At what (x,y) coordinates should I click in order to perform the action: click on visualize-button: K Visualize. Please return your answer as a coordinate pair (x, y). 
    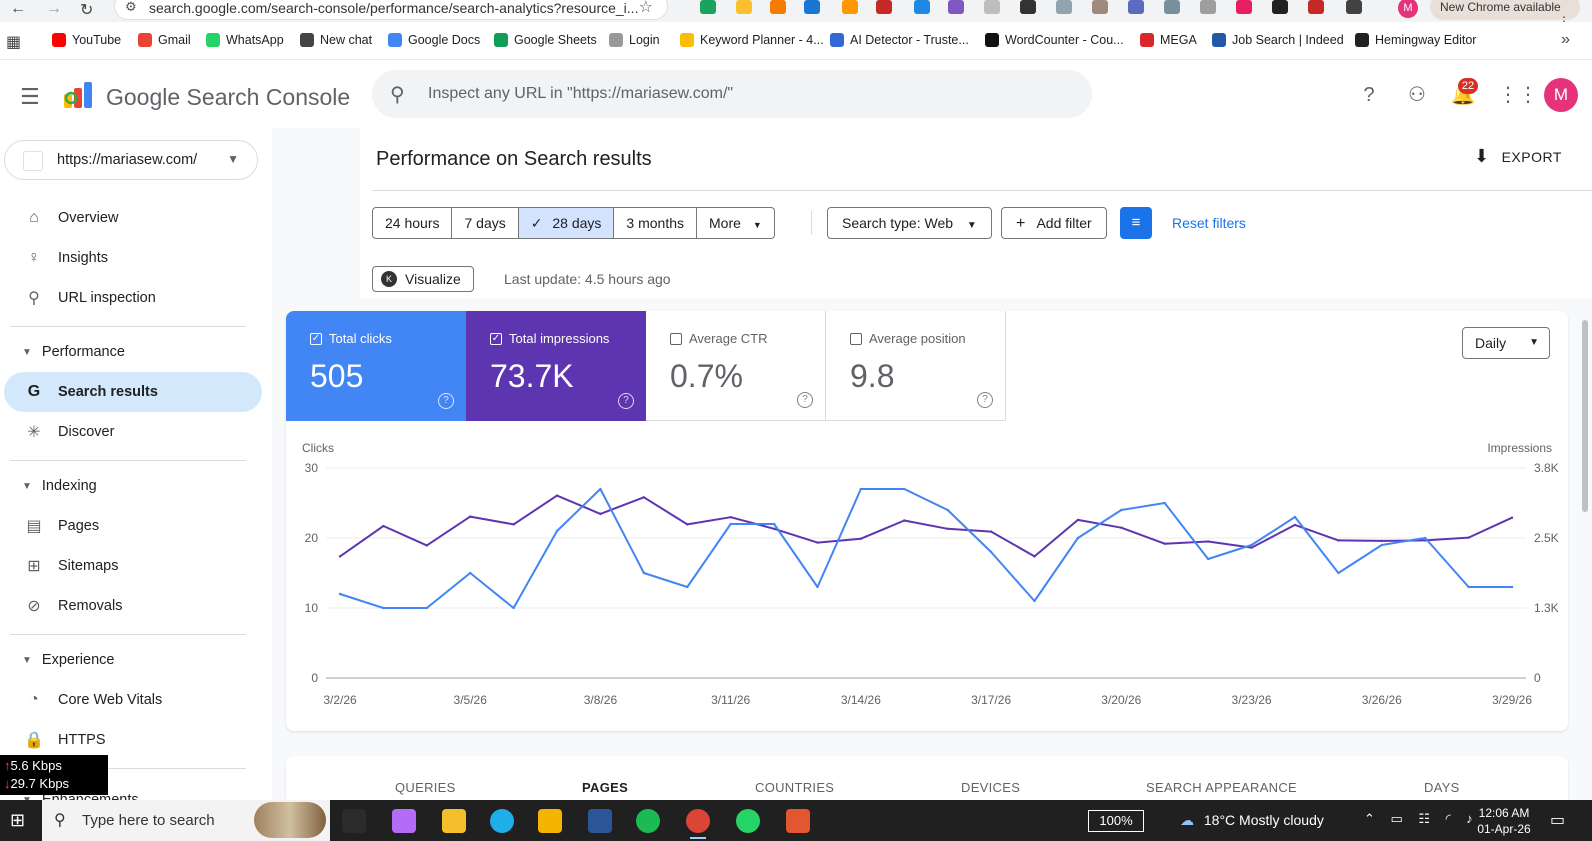
    Looking at the image, I should click on (423, 279).